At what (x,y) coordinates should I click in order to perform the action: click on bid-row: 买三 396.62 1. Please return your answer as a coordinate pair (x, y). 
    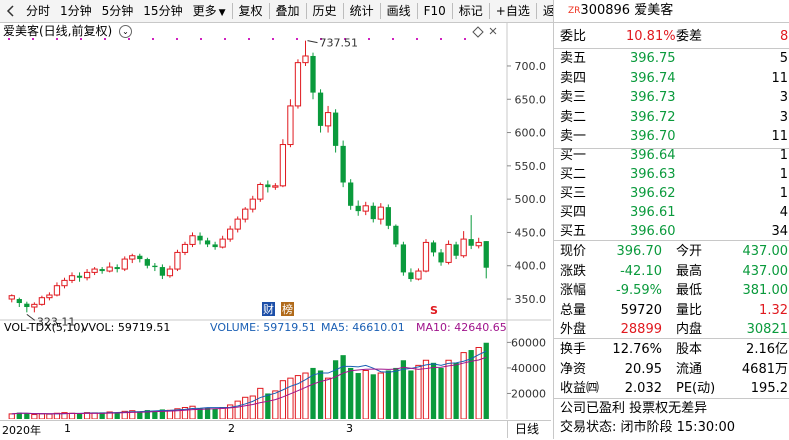
    Looking at the image, I should click on (671, 194).